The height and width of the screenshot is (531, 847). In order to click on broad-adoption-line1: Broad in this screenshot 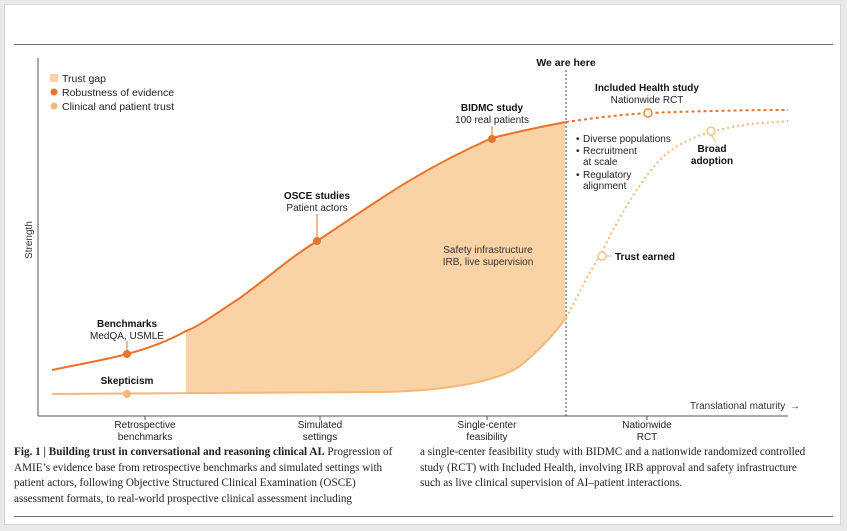, I will do `click(712, 149)`.